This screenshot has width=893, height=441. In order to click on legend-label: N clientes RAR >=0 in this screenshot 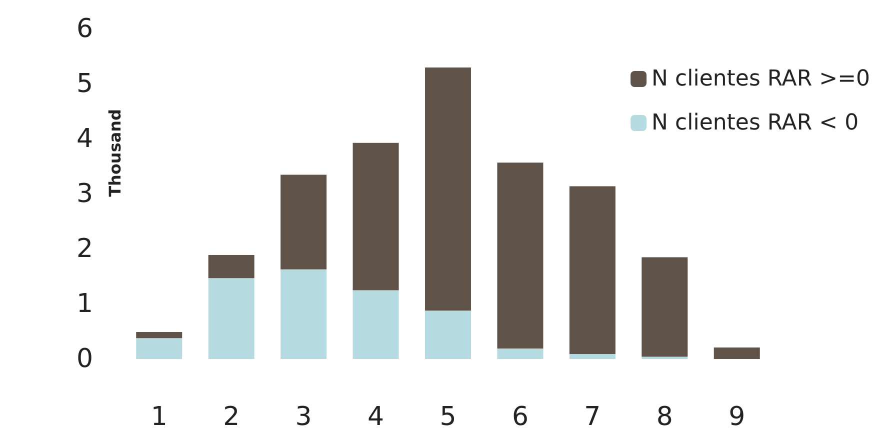, I will do `click(761, 79)`.